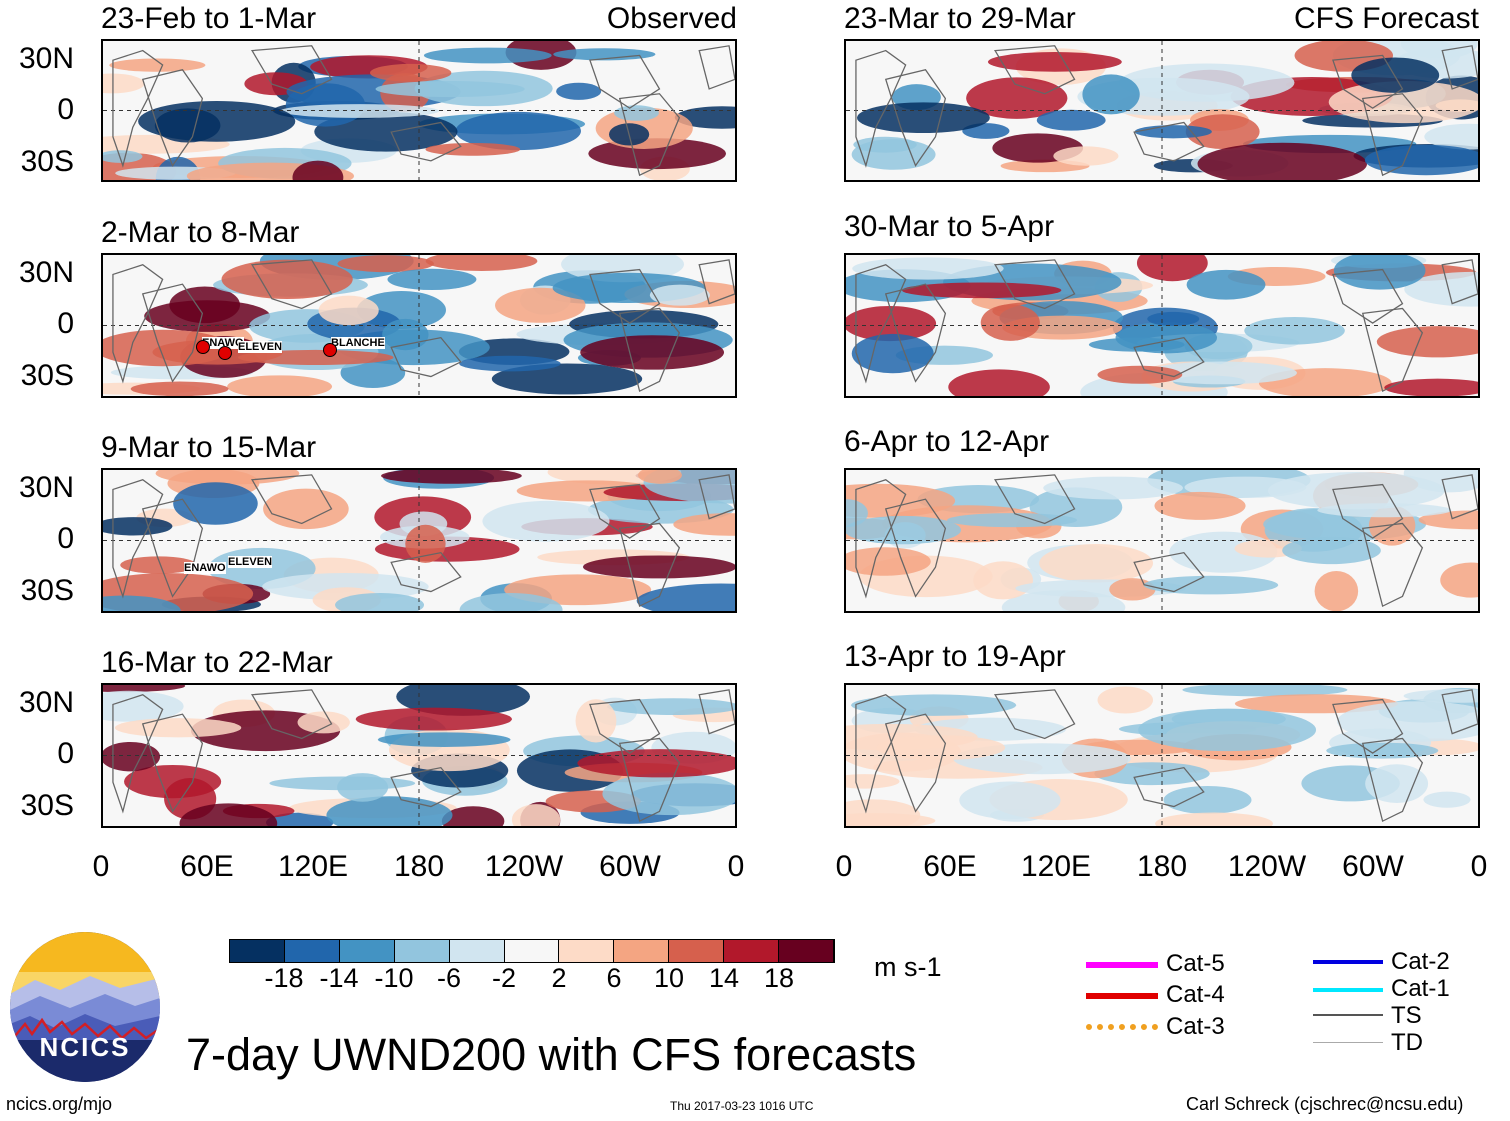  I want to click on lat-tick-label: 0, so click(65, 323).